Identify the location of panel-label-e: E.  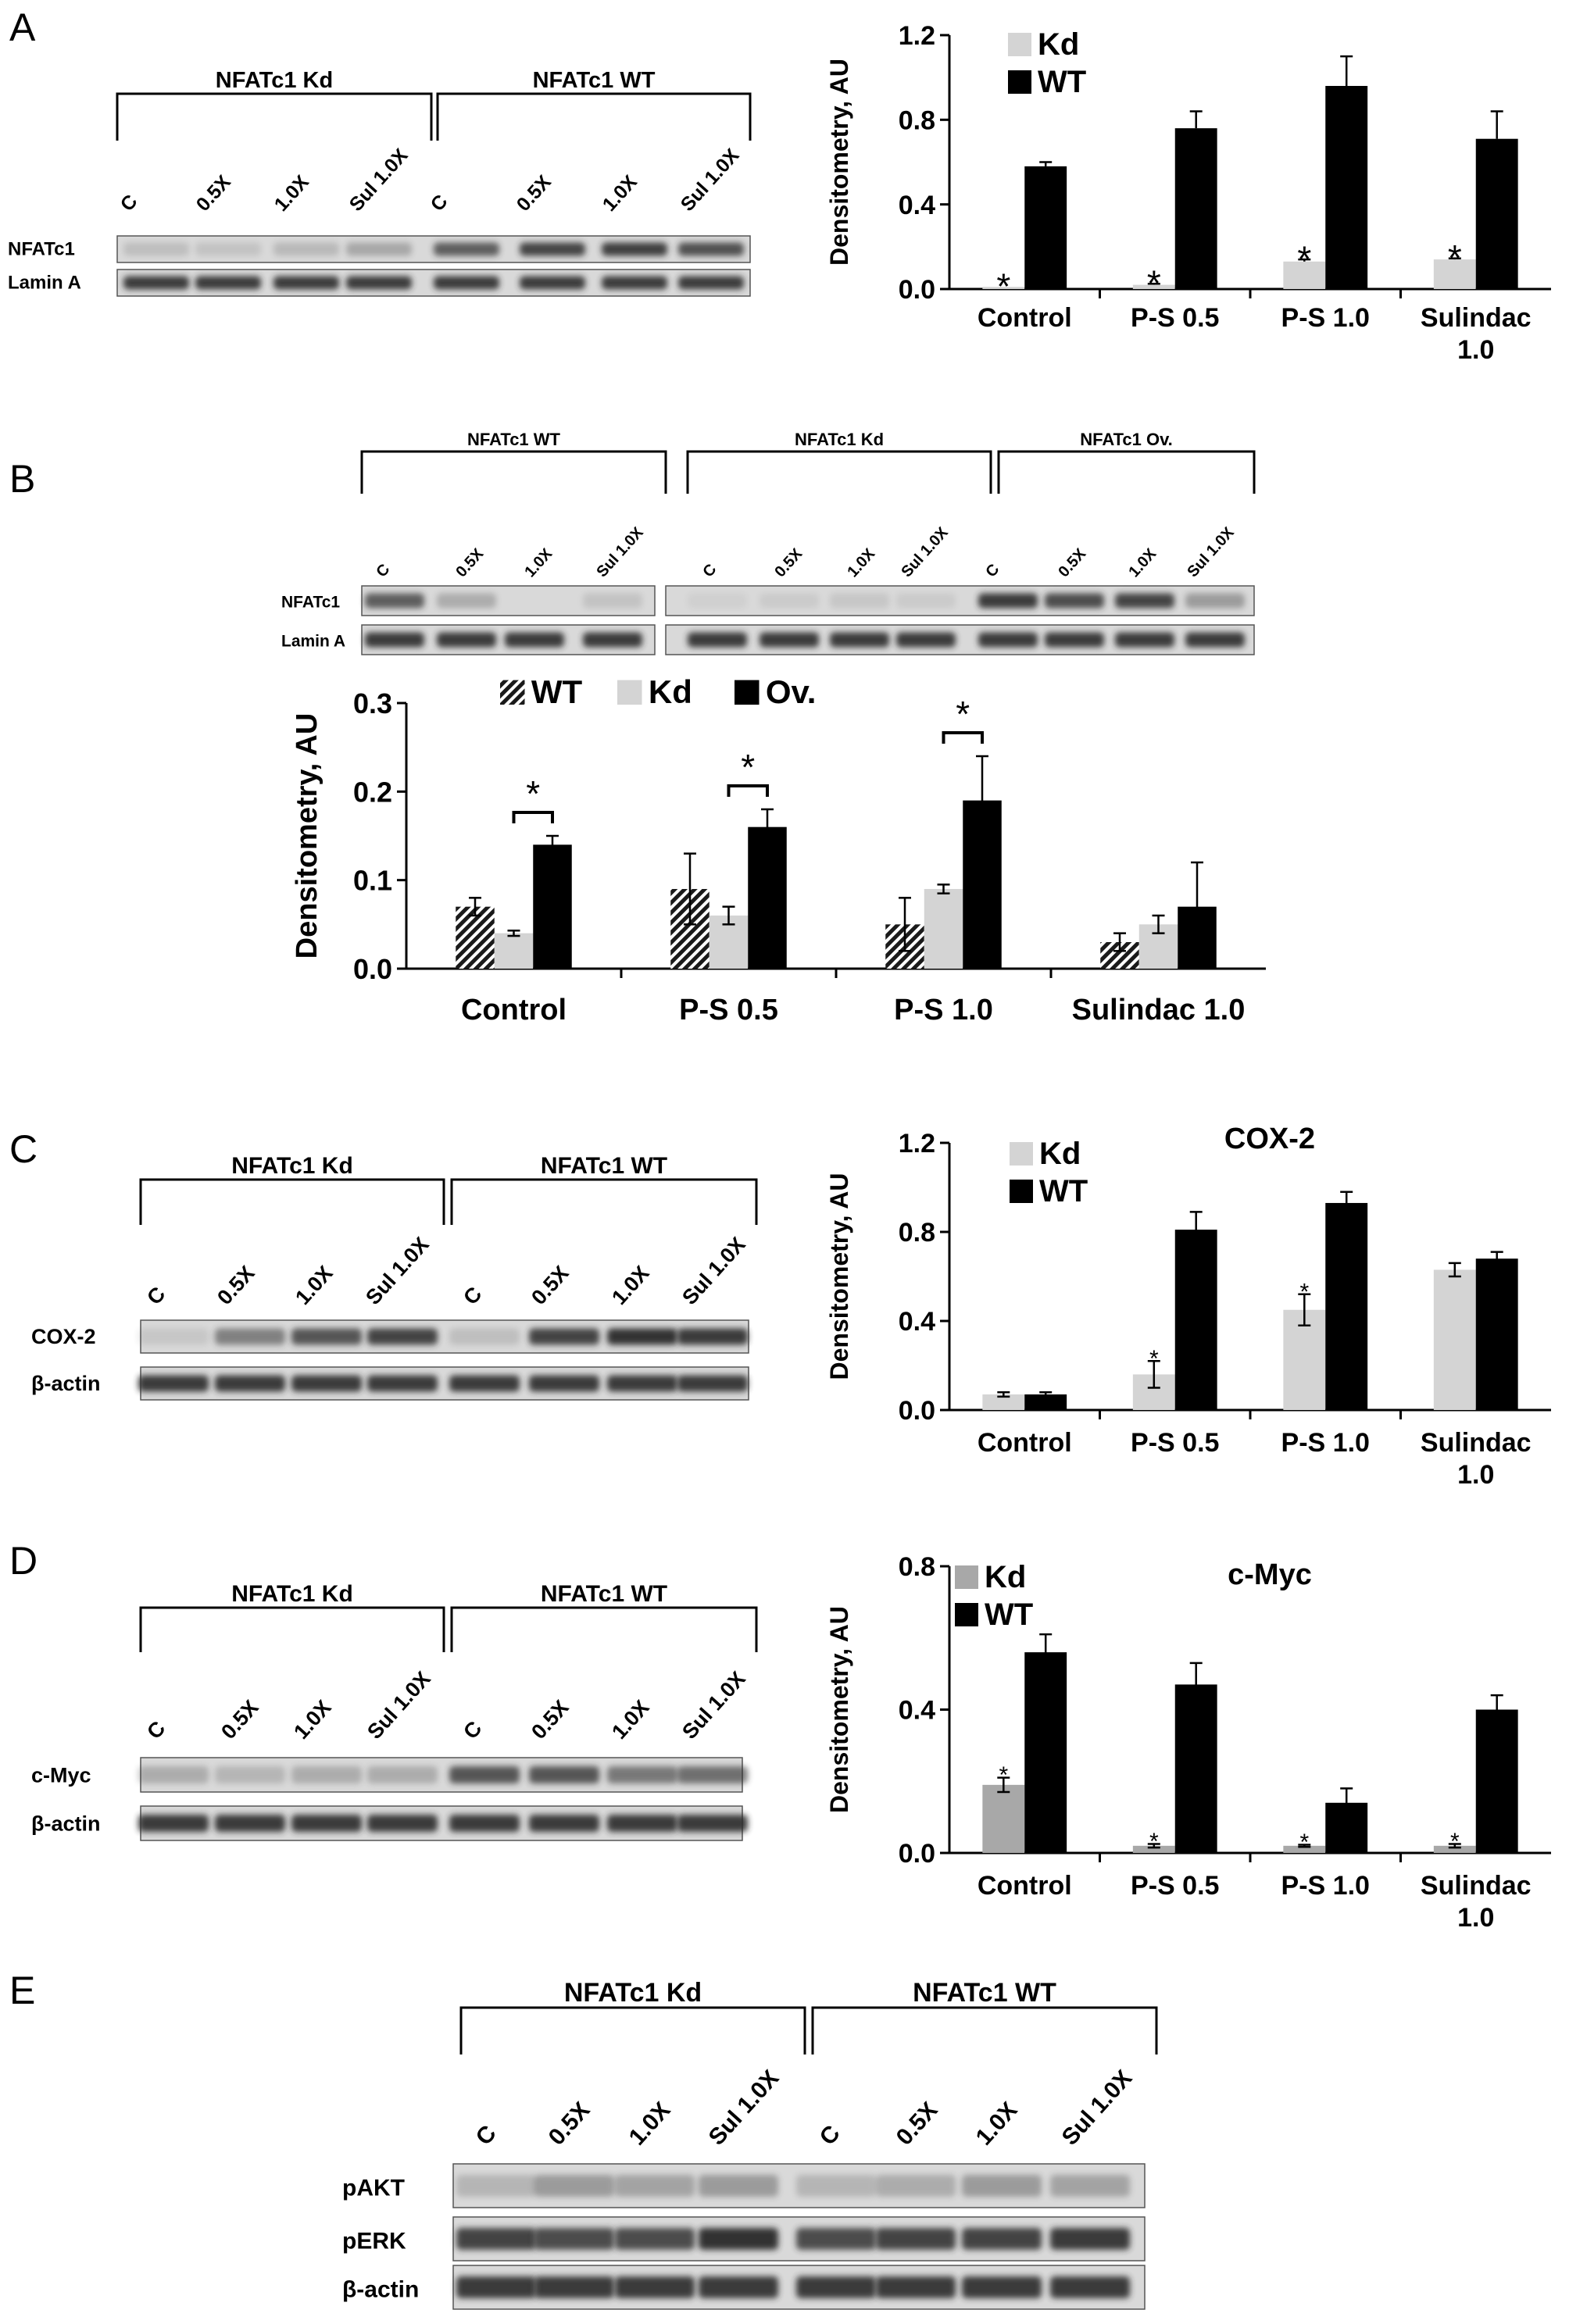
(22, 1990).